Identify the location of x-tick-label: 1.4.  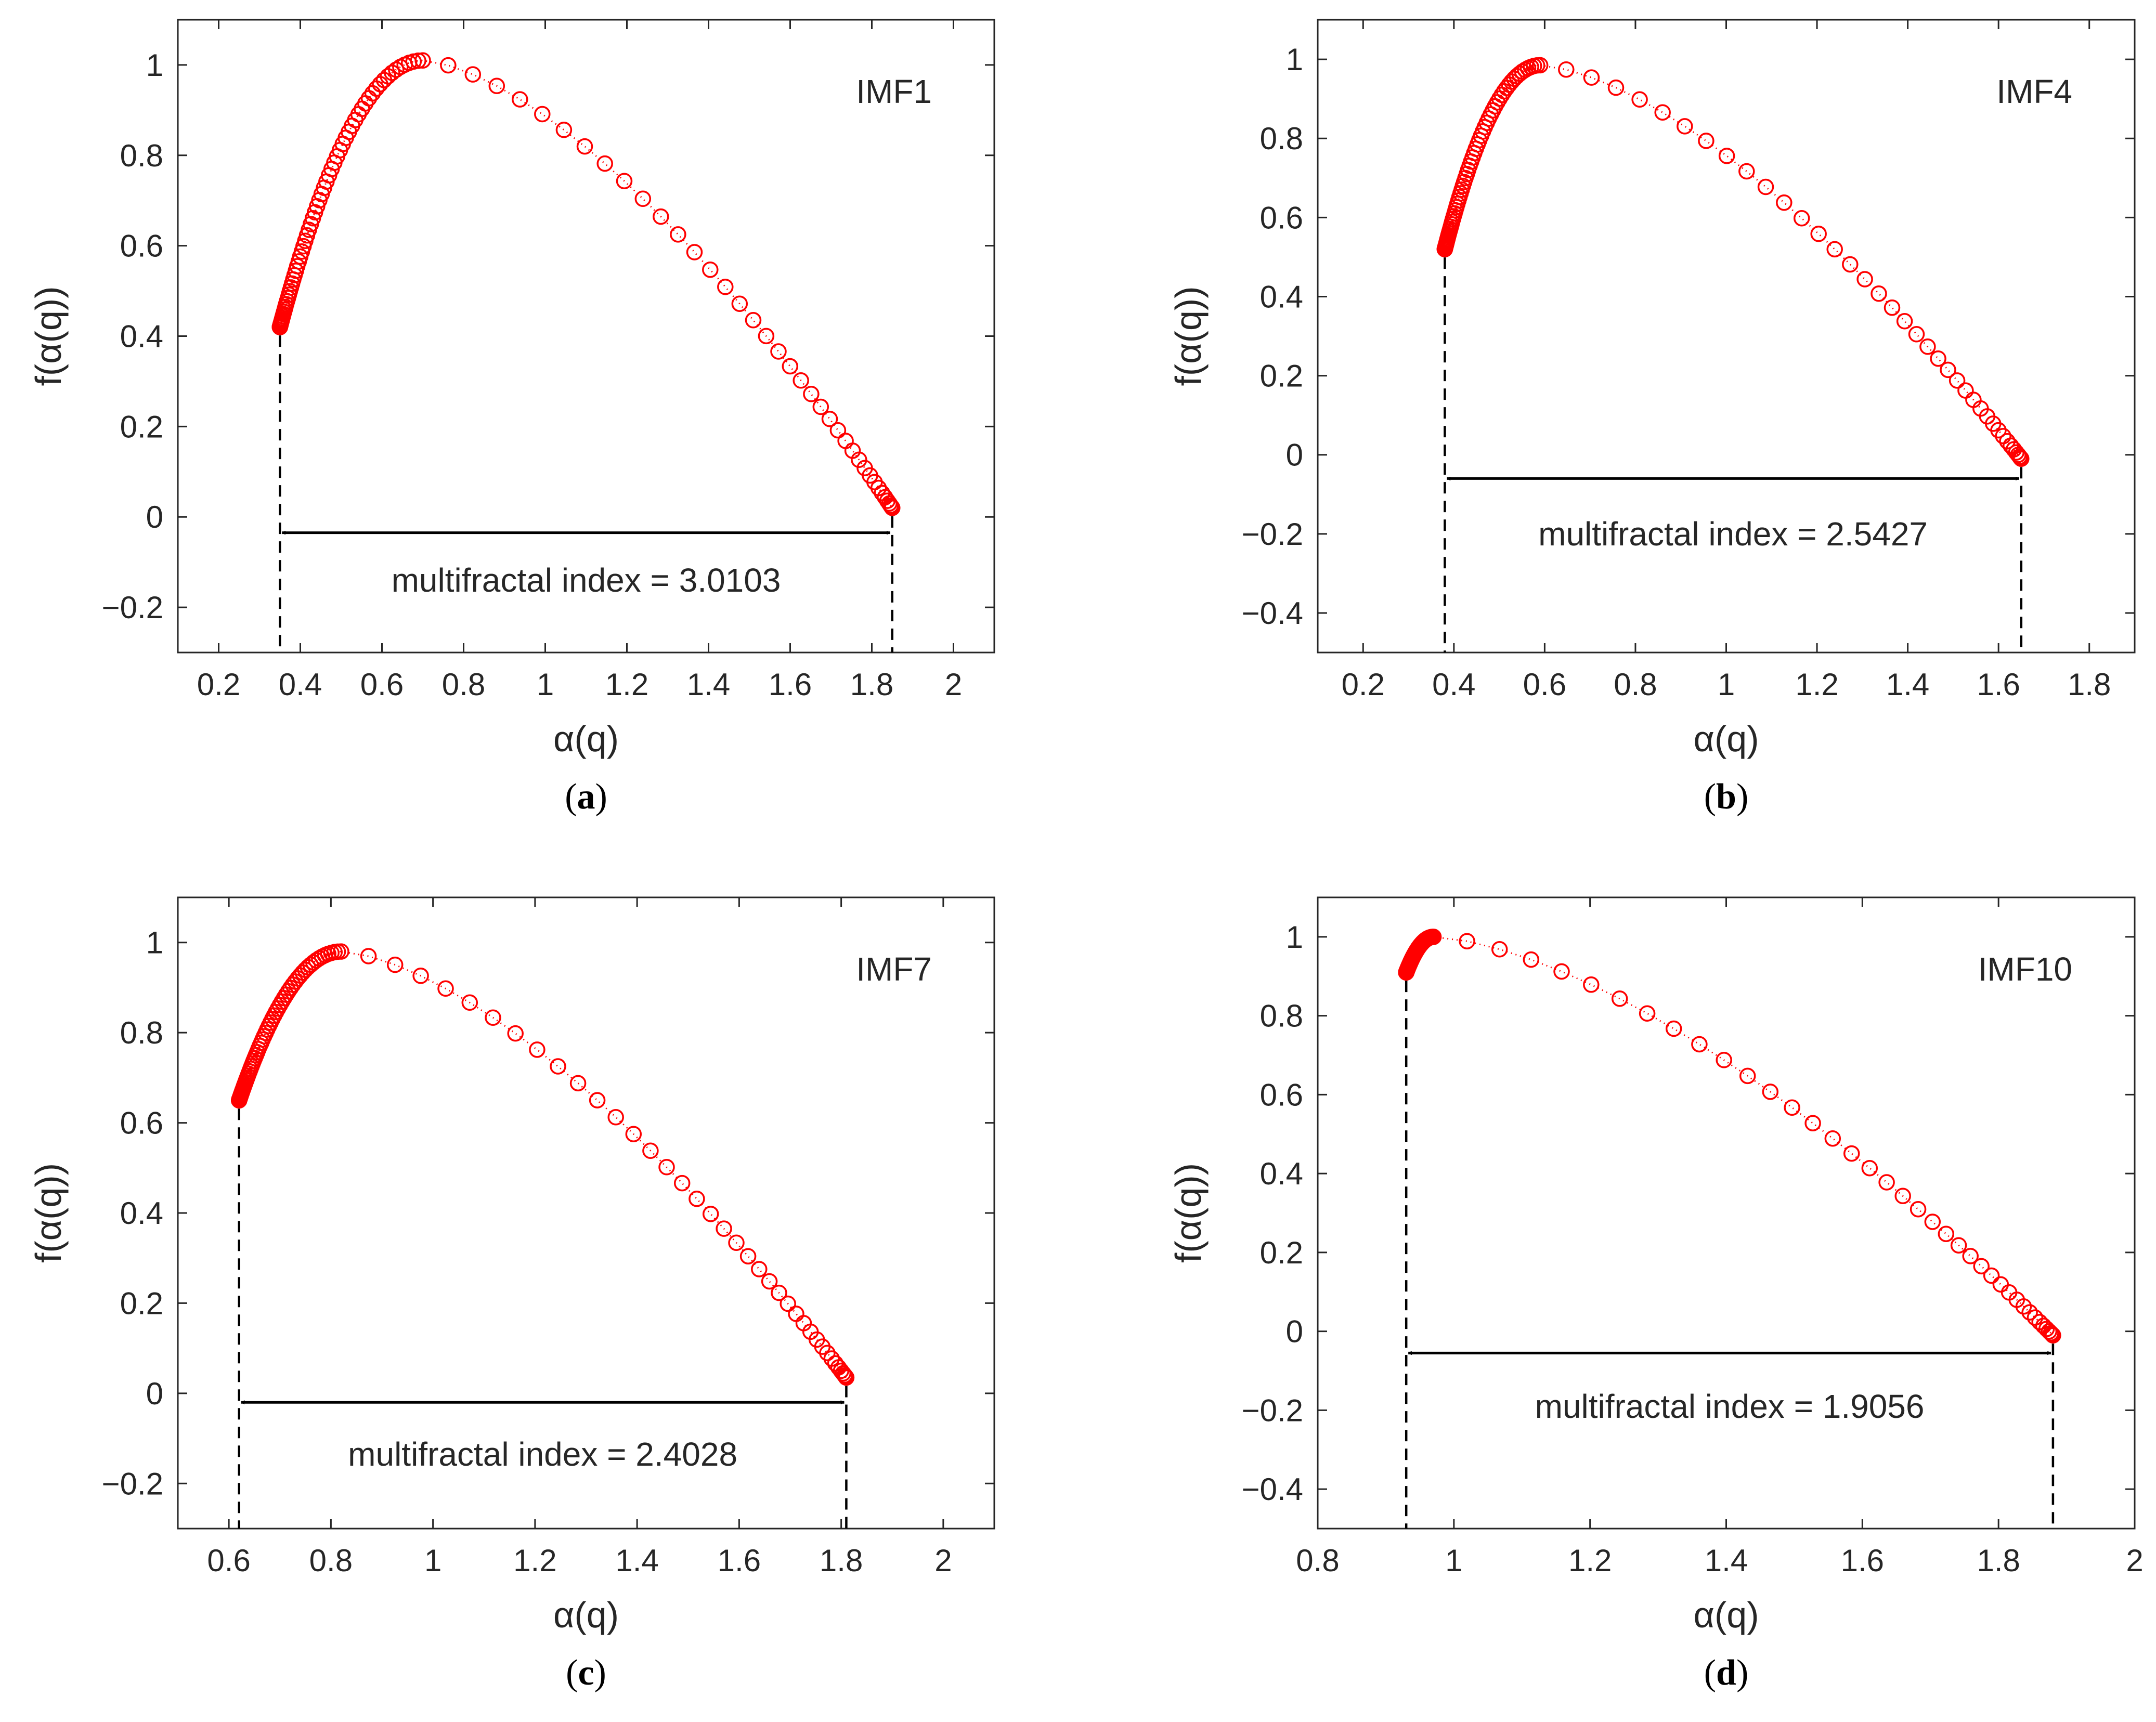
(1907, 684).